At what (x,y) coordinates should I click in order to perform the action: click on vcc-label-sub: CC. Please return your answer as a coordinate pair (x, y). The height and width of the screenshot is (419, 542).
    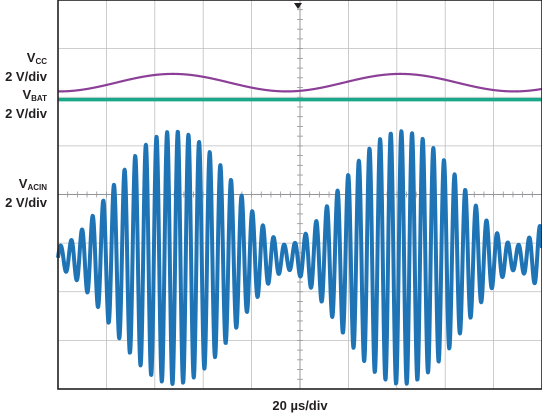
    Looking at the image, I should click on (41, 61).